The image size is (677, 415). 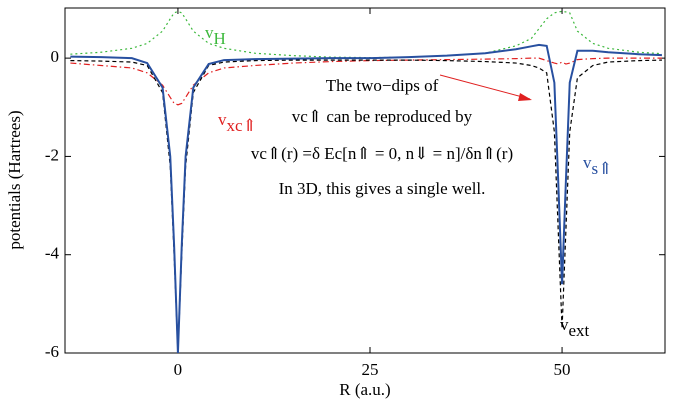 What do you see at coordinates (382, 188) in the screenshot?
I see `note-line: In 3D, this gives a single well.` at bounding box center [382, 188].